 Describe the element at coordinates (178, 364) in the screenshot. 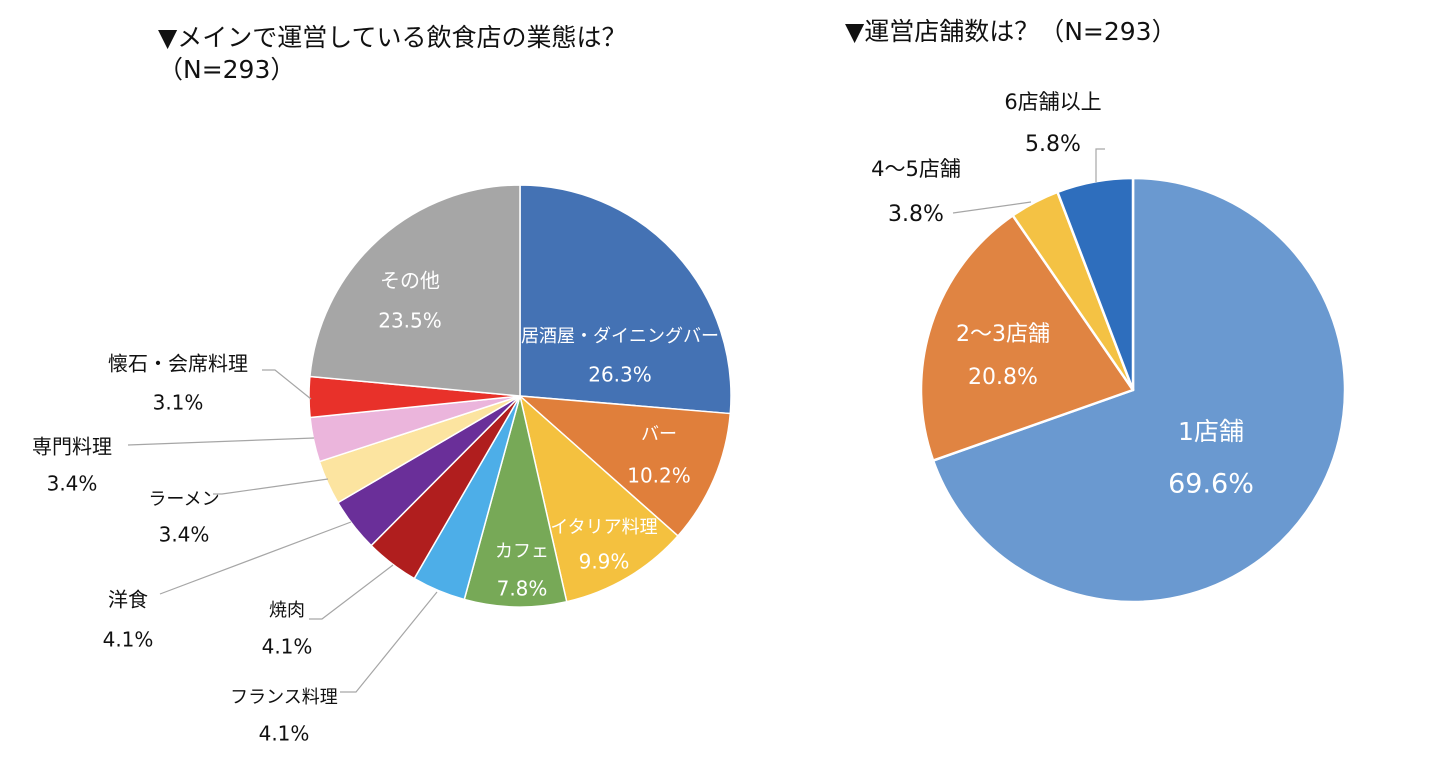

I see `slice-label: 懐石・会席料理` at that location.